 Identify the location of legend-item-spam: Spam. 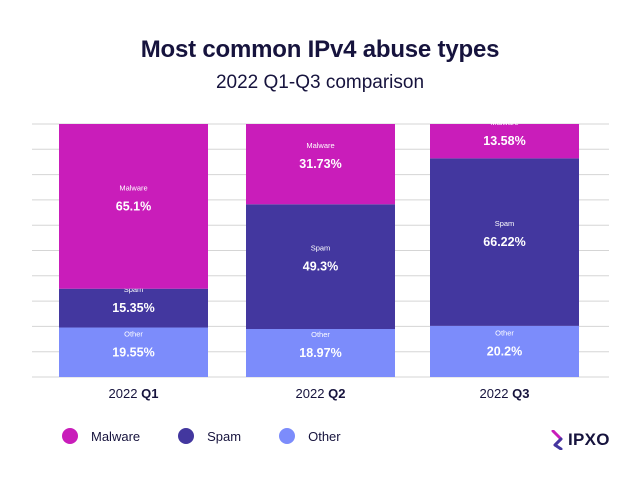
(209, 436).